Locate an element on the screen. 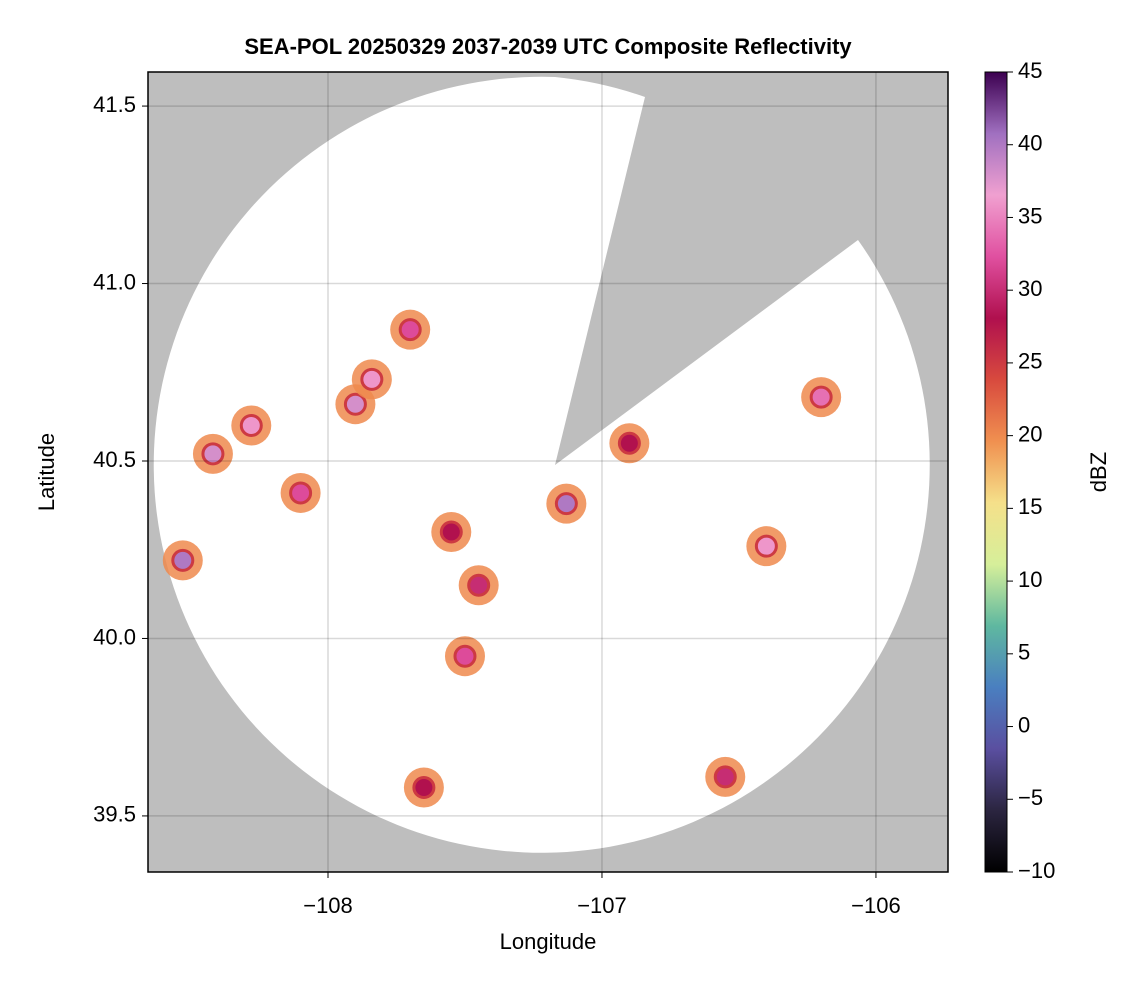 The width and height of the screenshot is (1146, 995). colorbar-label: dBZ is located at coordinates (1098, 472).